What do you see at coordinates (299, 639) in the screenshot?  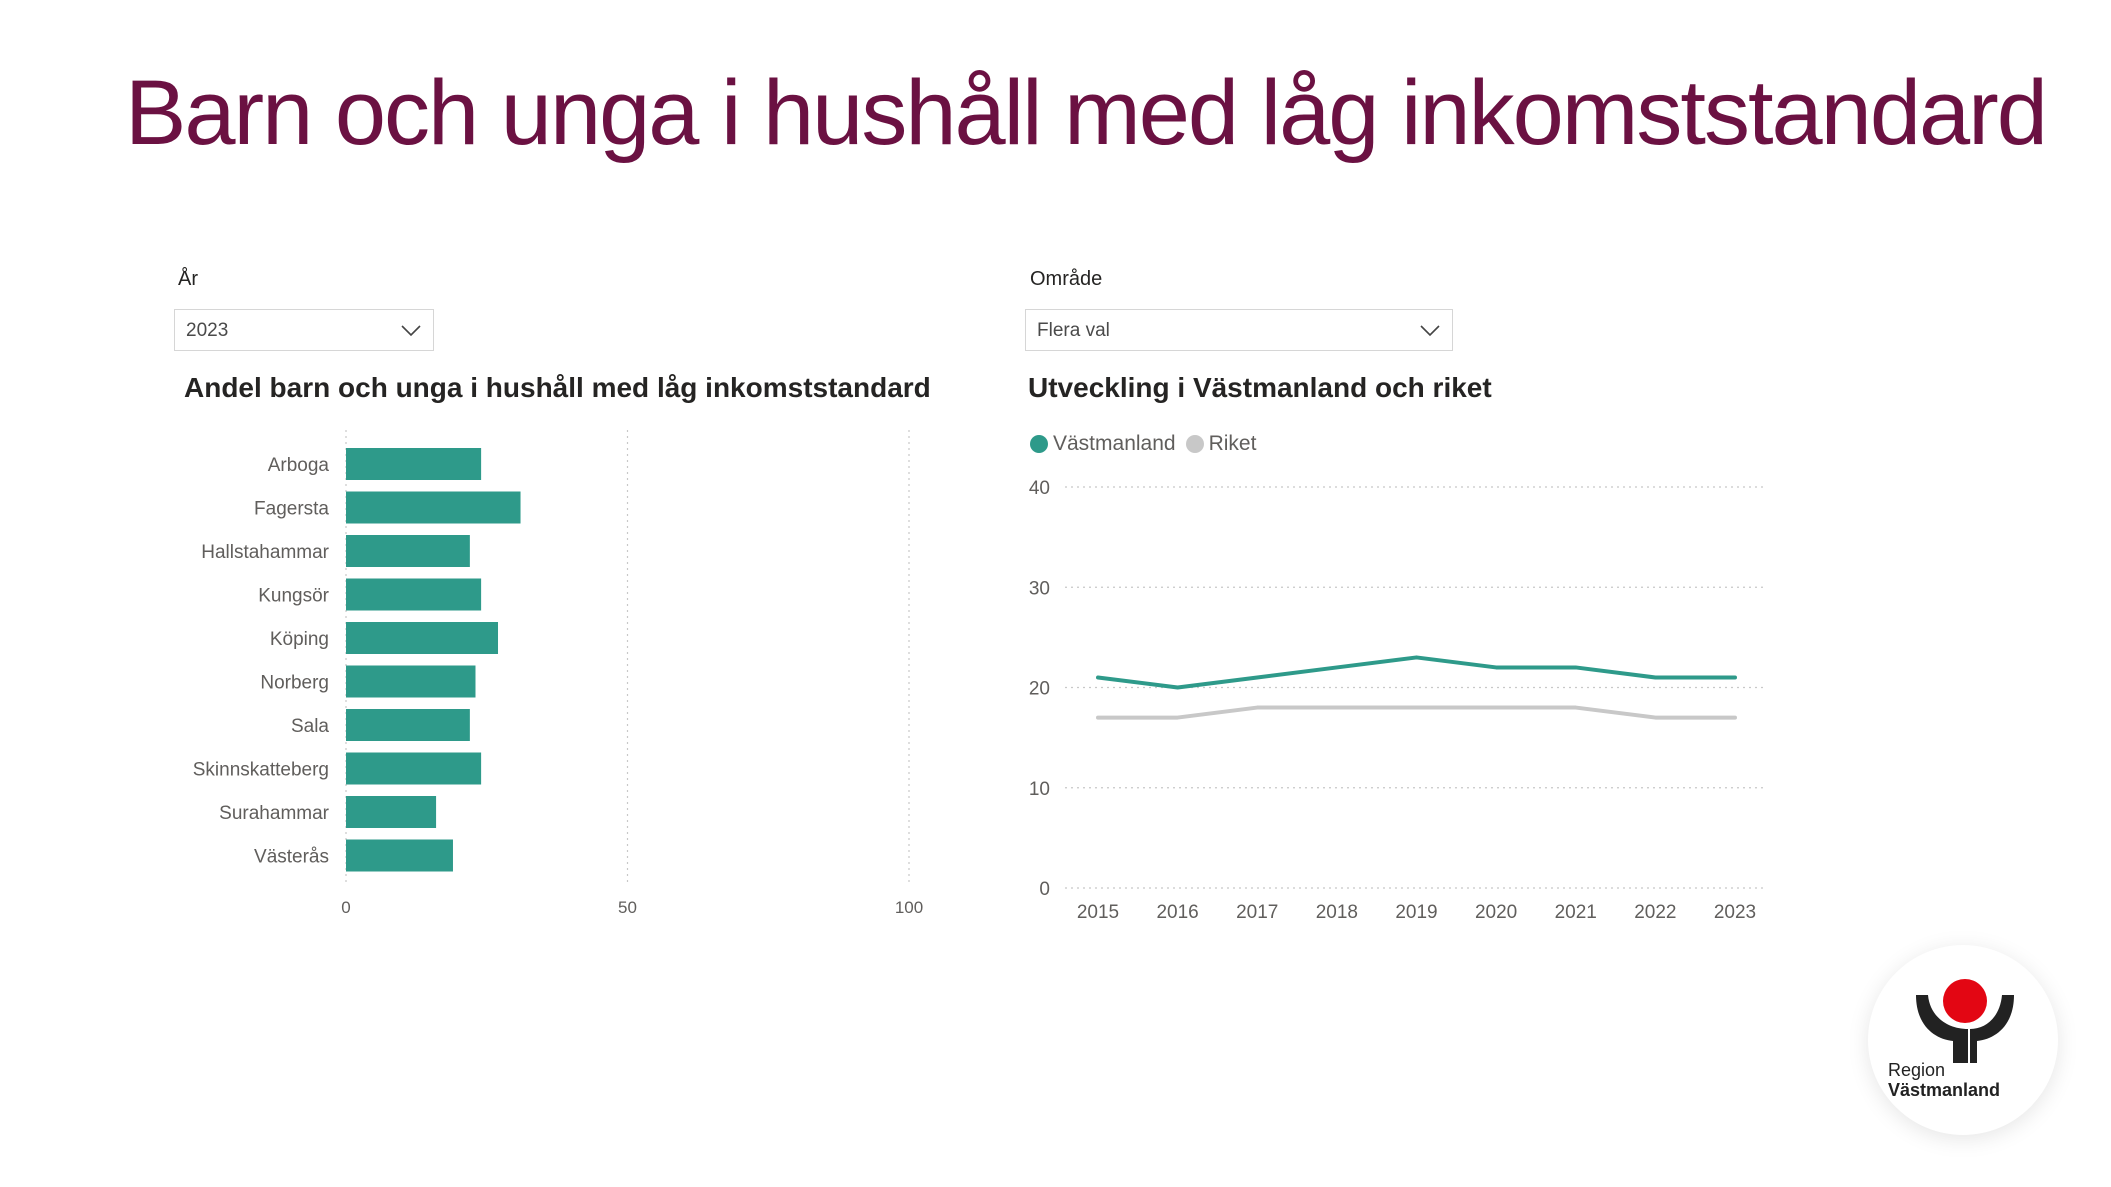 I see `category-label: Köping` at bounding box center [299, 639].